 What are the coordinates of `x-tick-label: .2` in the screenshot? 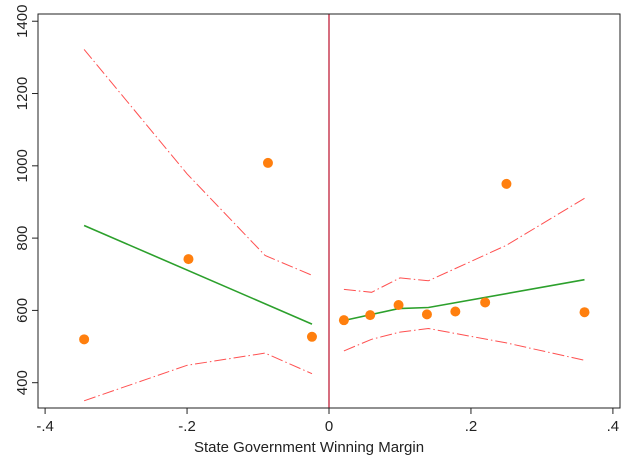 It's located at (471, 426).